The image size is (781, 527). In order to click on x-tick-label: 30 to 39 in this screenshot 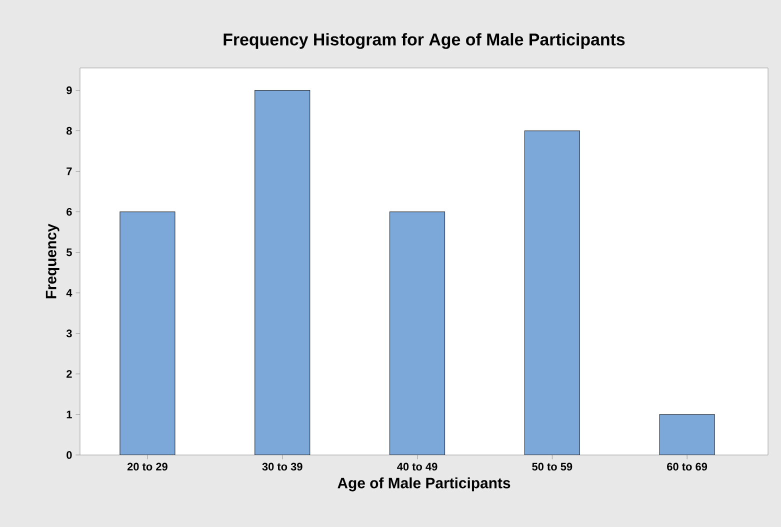, I will do `click(282, 466)`.